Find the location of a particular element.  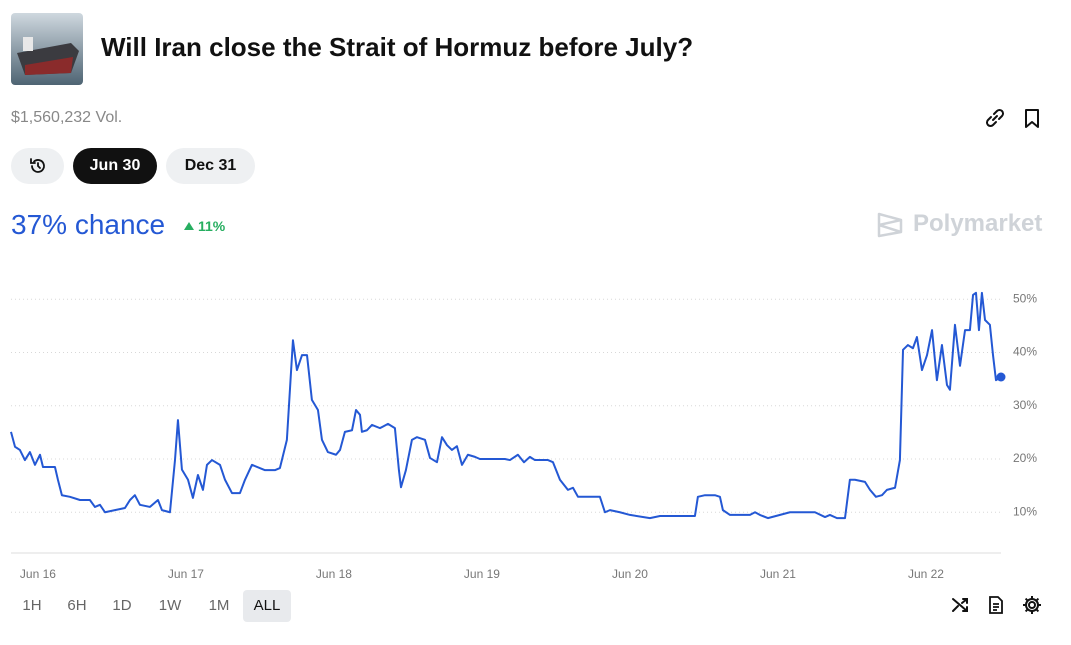

up-arrow is located at coordinates (189, 226).